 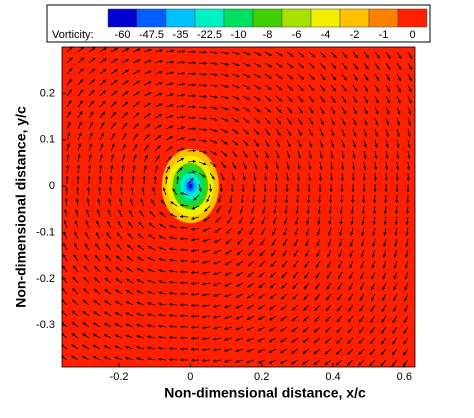 What do you see at coordinates (73, 35) in the screenshot?
I see `colorbar-label: Vorticity:` at bounding box center [73, 35].